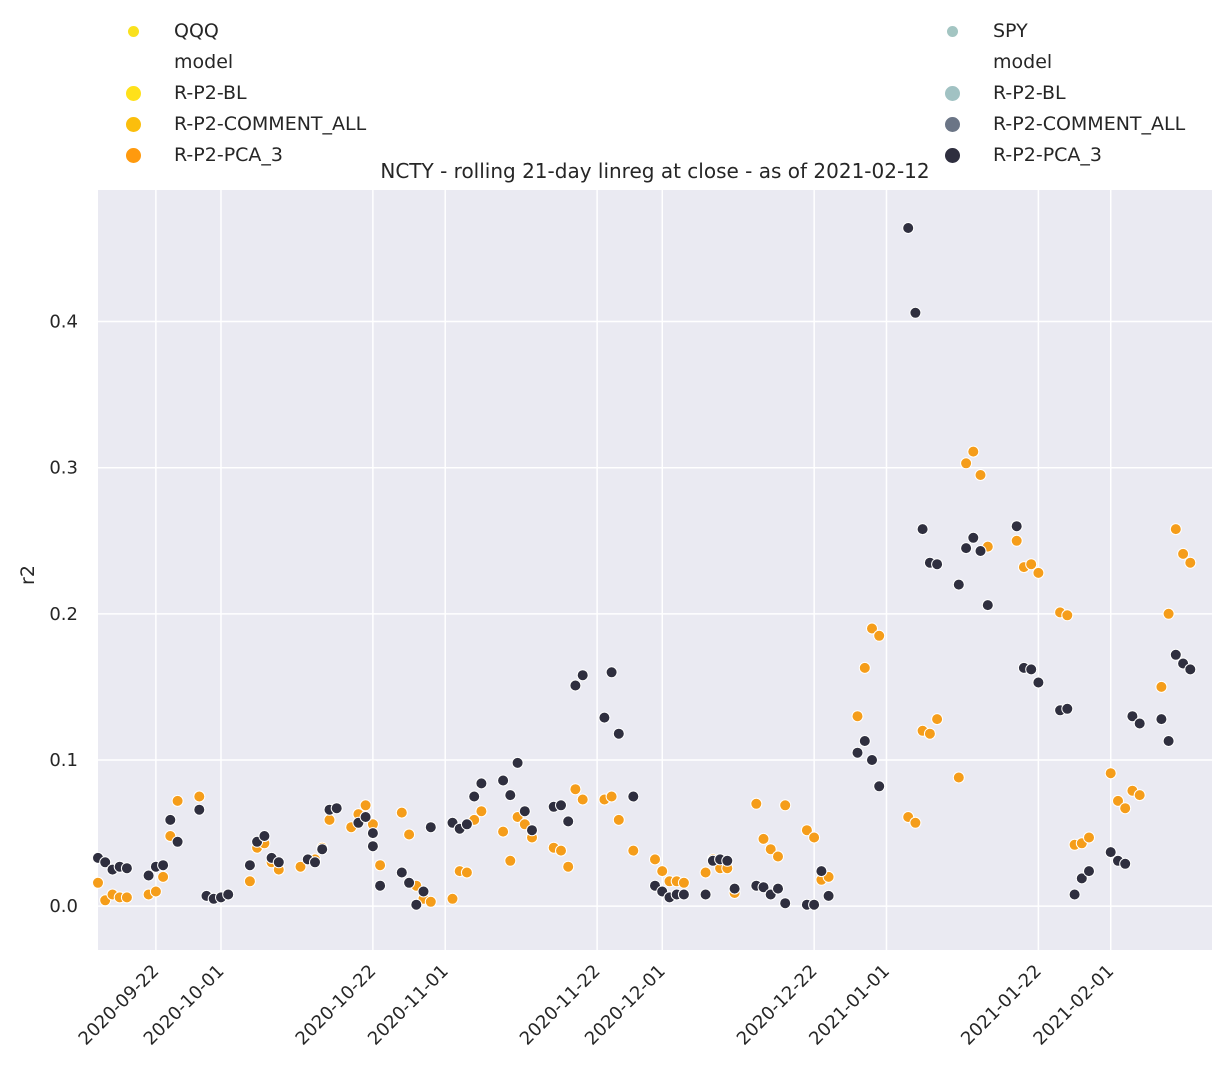 The image size is (1227, 1085). What do you see at coordinates (63, 615) in the screenshot?
I see `y-tick-labels: 0.0 0.1 0.2 0.3 0.4` at bounding box center [63, 615].